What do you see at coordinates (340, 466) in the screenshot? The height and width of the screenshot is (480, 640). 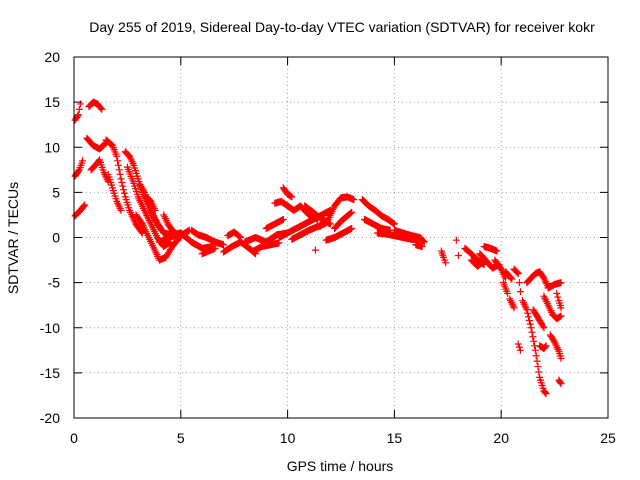 I see `x-axis-label: GPS time / hours` at bounding box center [340, 466].